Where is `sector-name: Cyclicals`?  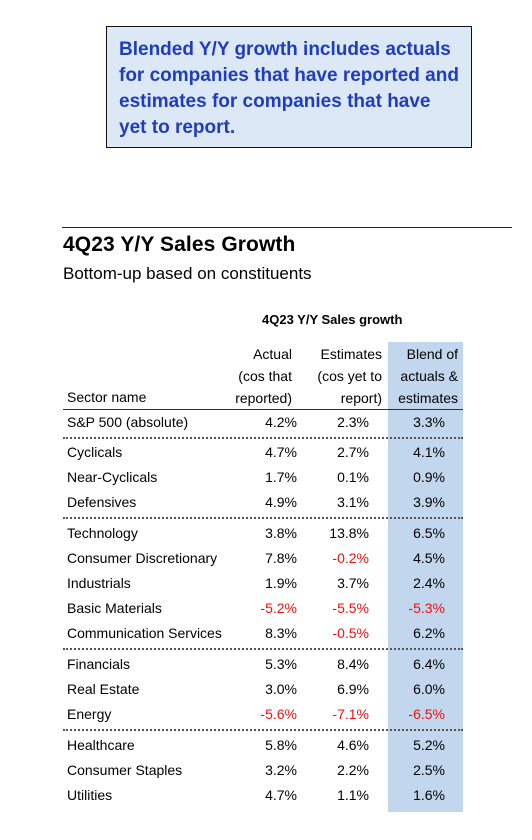 sector-name: Cyclicals is located at coordinates (95, 452).